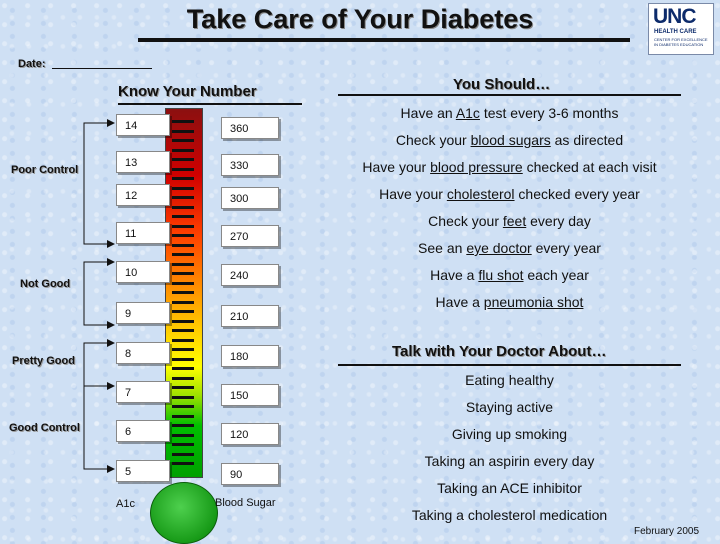 The image size is (720, 544). Describe the element at coordinates (250, 434) in the screenshot. I see `blood-sugar-value-box: 120` at that location.